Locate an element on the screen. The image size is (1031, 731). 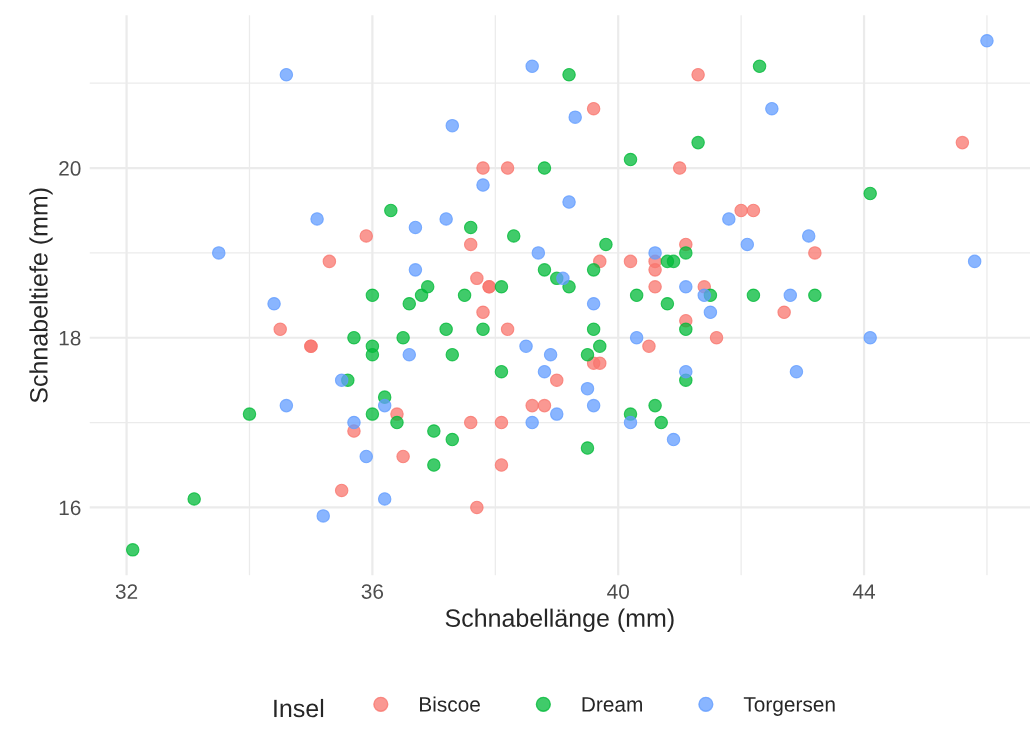
legend-label: Dream is located at coordinates (612, 704).